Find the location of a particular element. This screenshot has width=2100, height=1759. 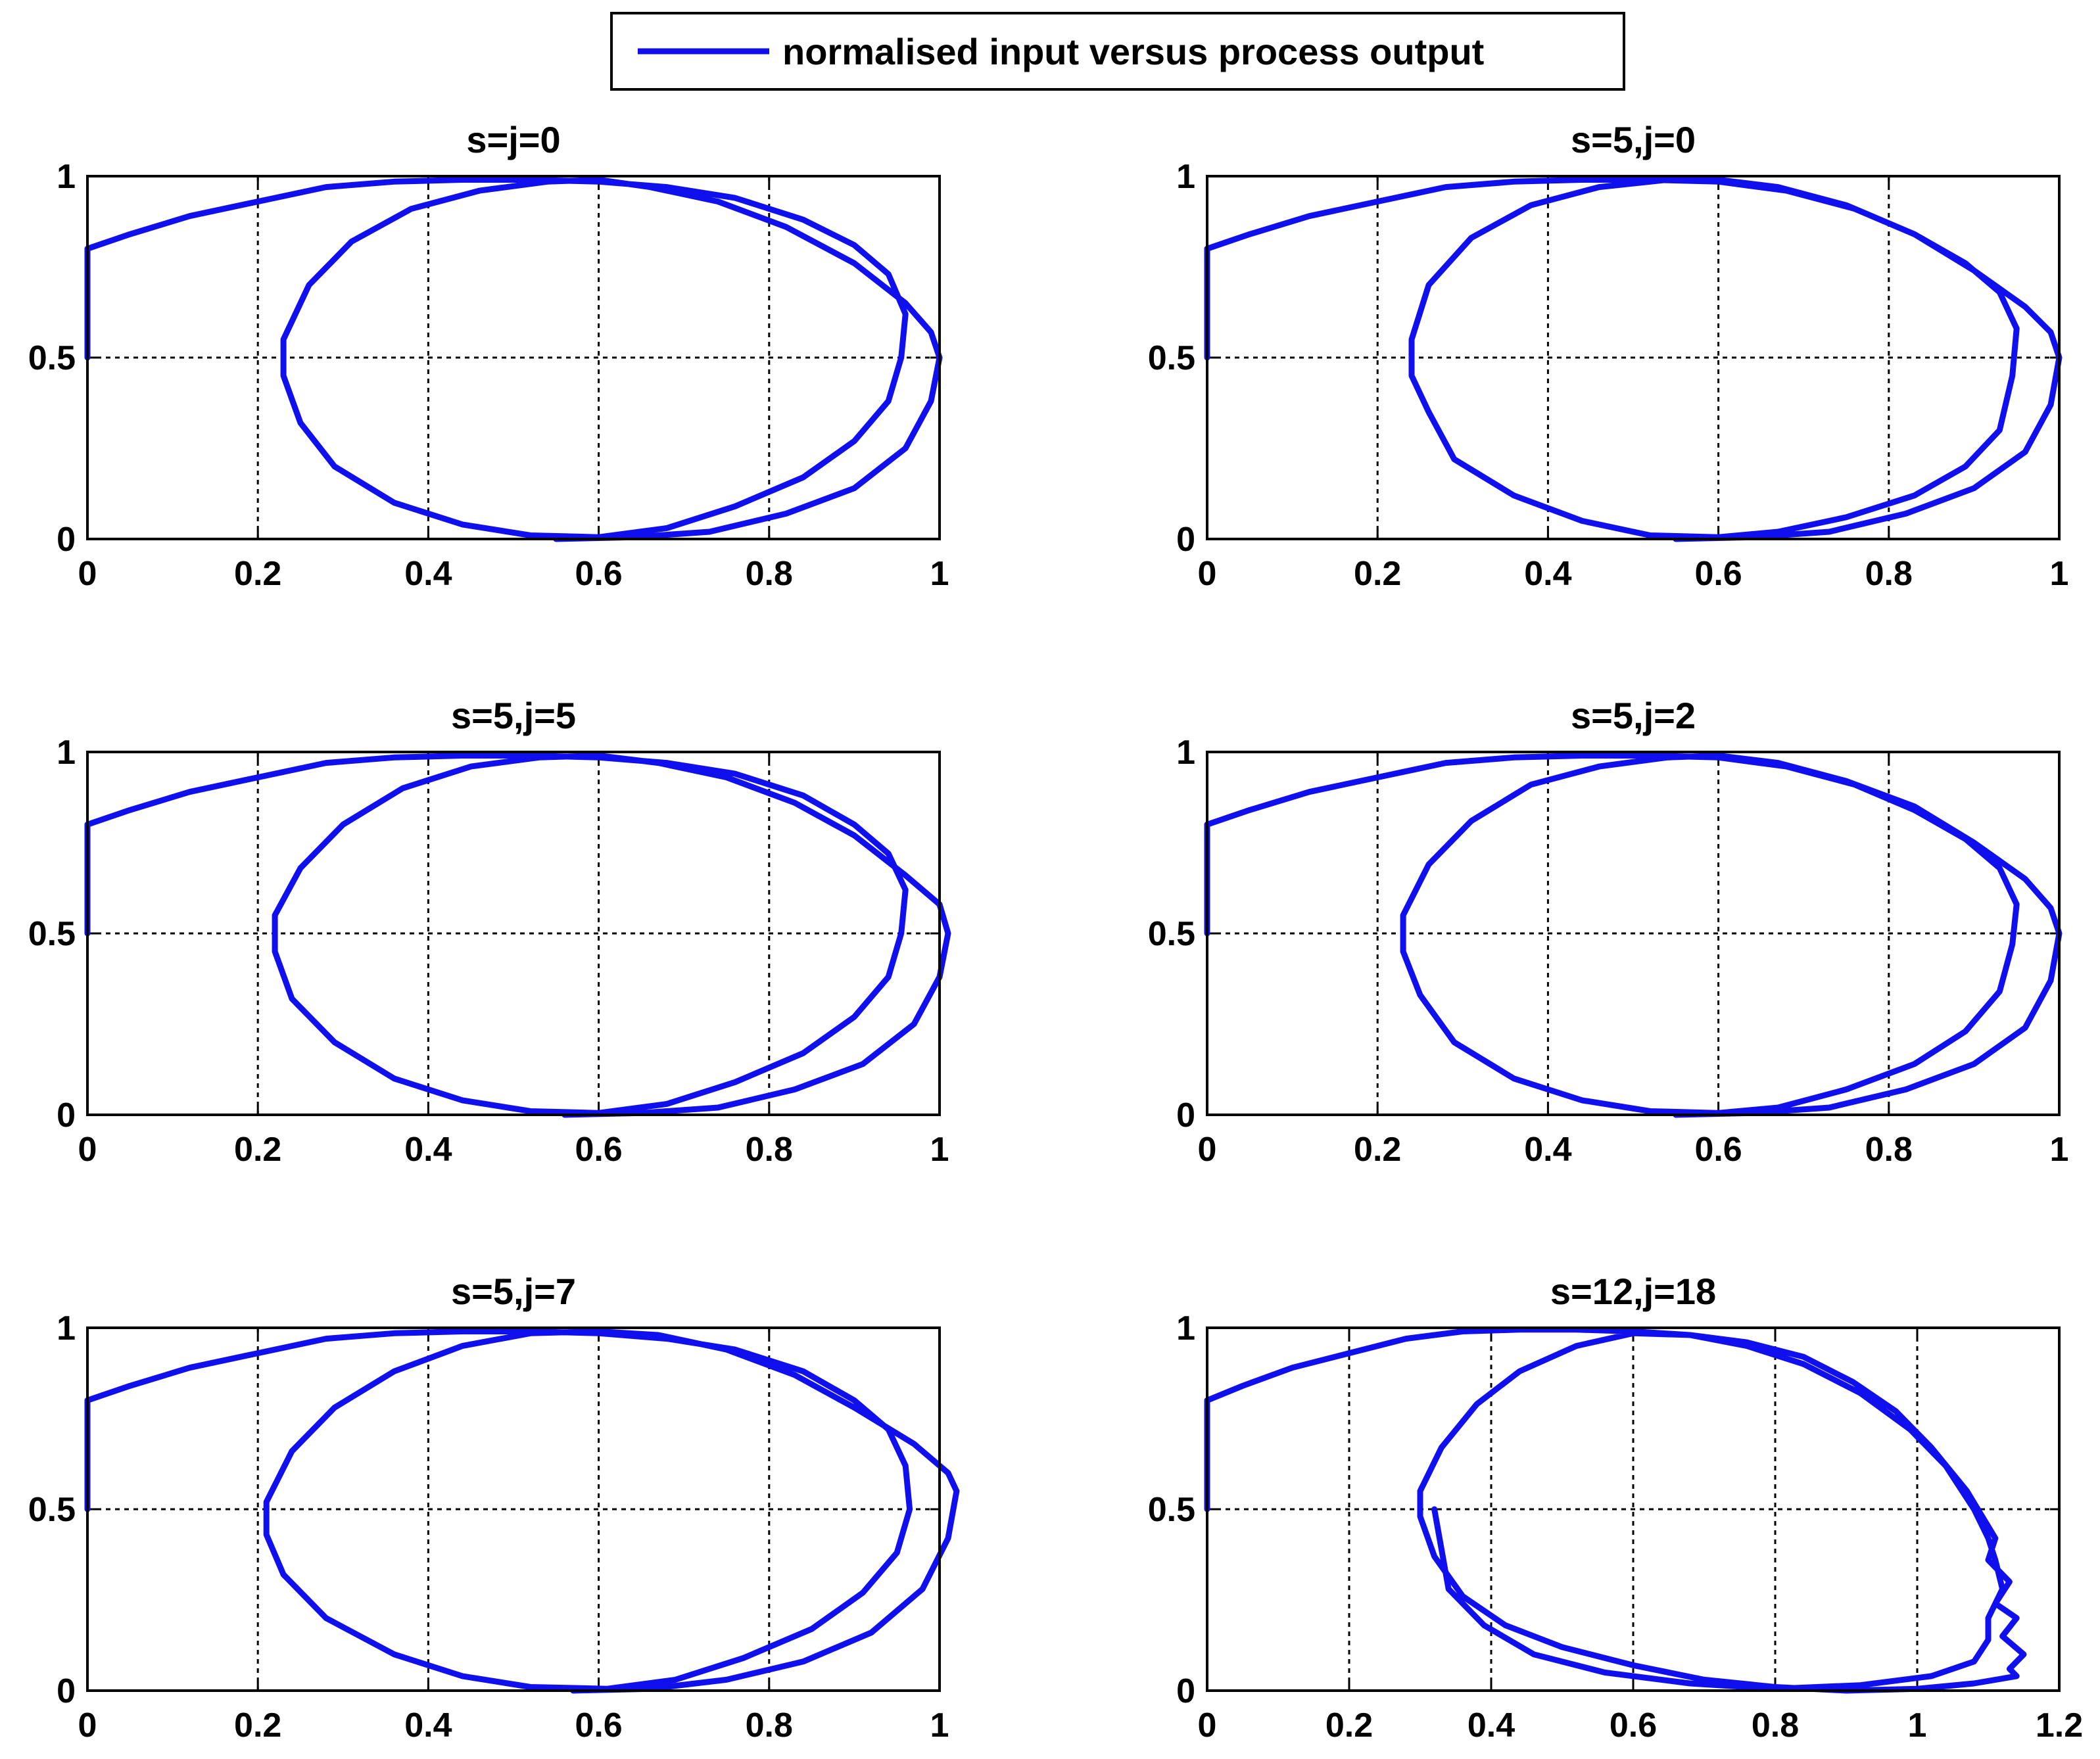

subplot-3: s=5,j=5 0 0.2 0.4 0.6 0.8 1 0 0.5 1 is located at coordinates (490, 932).